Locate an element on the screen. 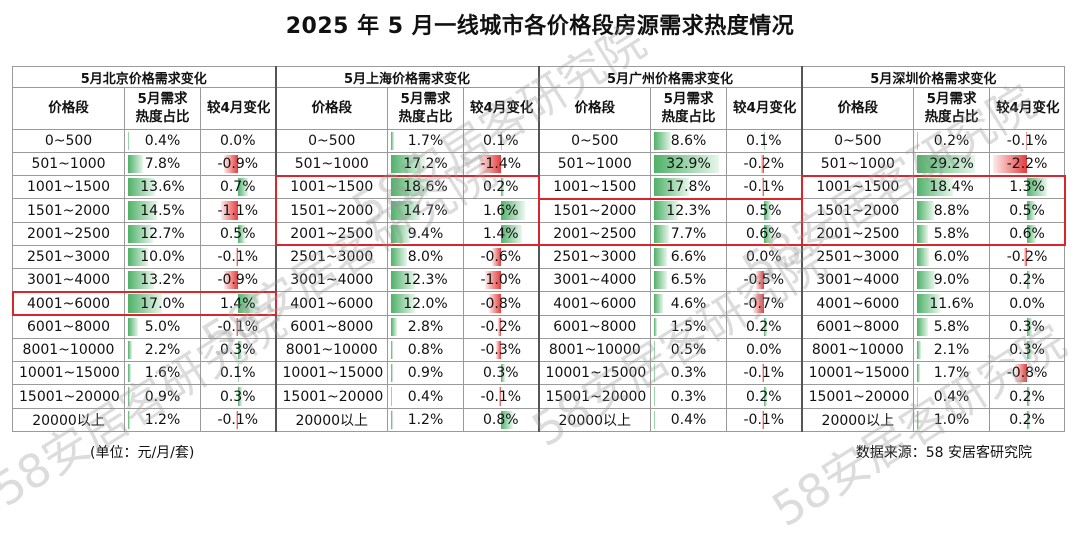  price-range-cell: 2001~2500 is located at coordinates (69, 233).